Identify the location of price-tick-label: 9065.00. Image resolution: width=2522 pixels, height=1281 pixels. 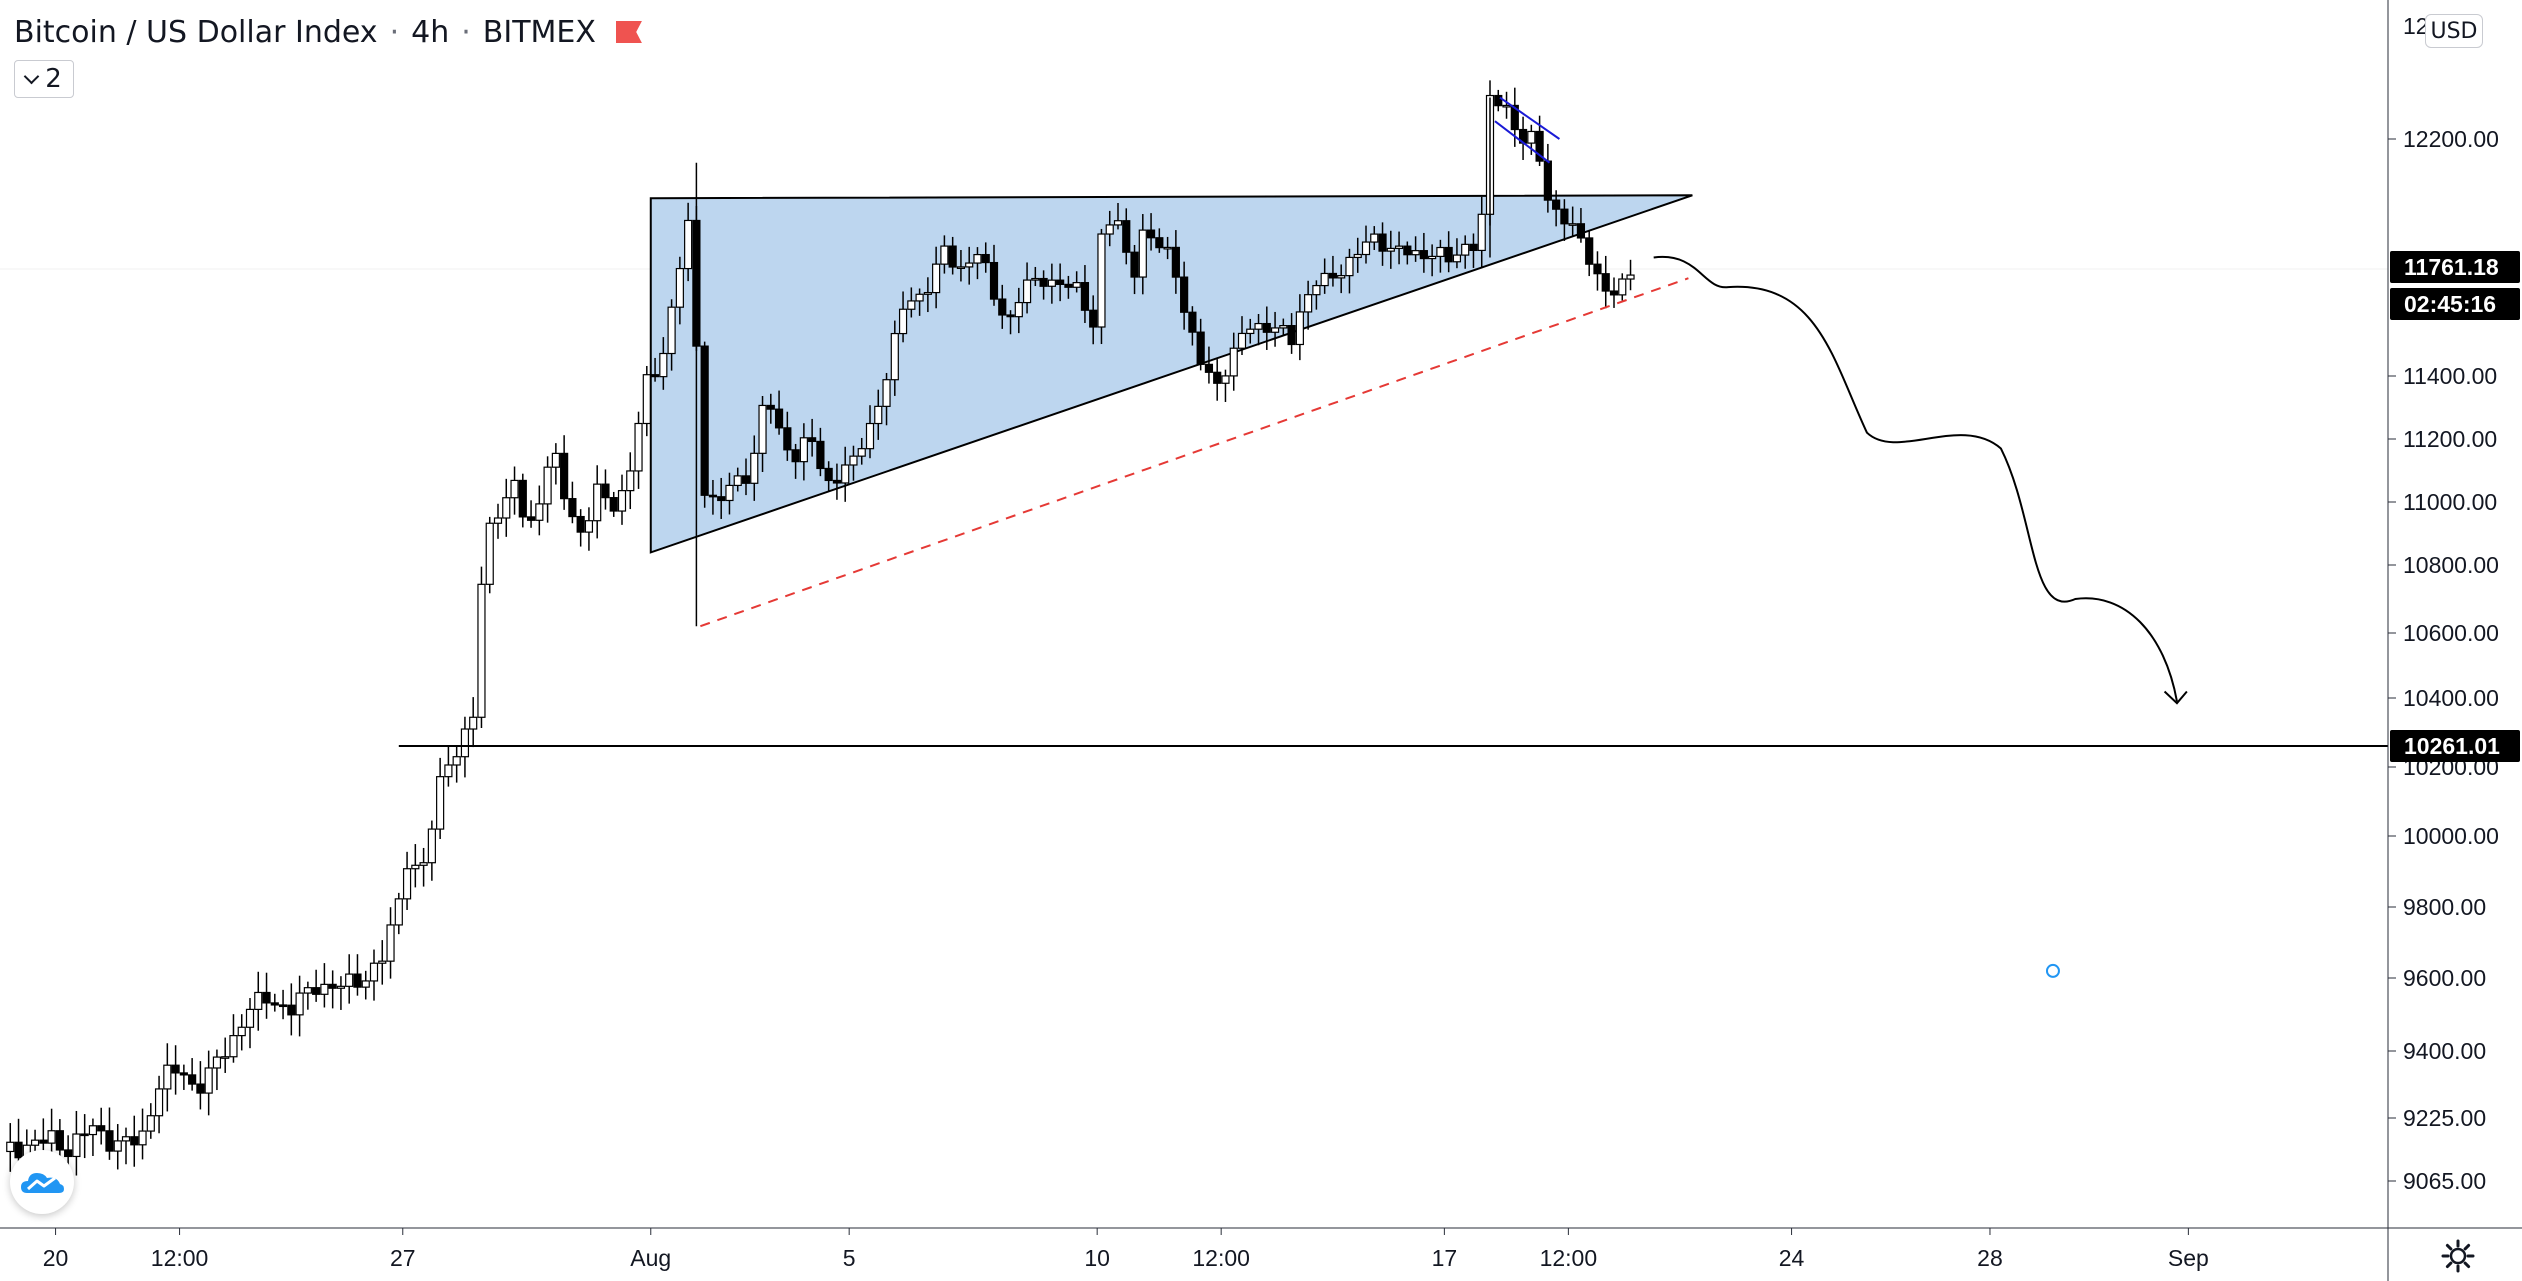
(2444, 1181).